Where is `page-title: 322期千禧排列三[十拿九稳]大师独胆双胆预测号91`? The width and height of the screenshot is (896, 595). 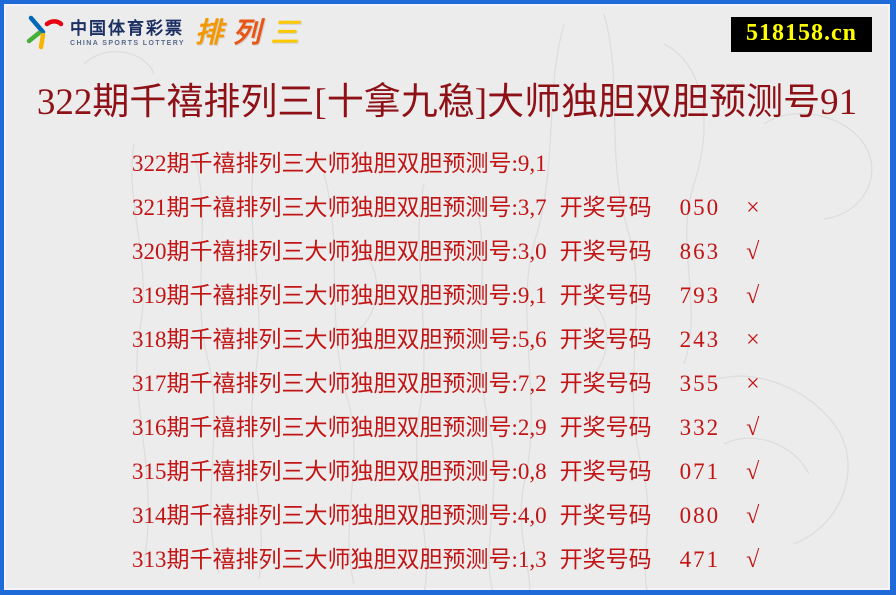 page-title: 322期千禧排列三[十拿九稳]大师独胆双胆预测号91 is located at coordinates (447, 102).